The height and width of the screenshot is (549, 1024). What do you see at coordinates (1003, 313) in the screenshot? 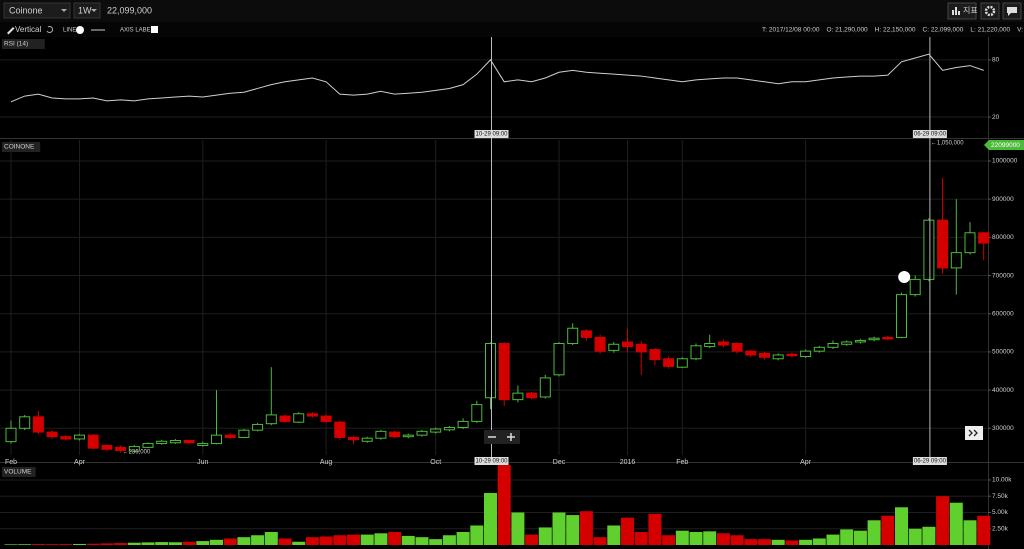
I see `y-tick-label: 600000` at bounding box center [1003, 313].